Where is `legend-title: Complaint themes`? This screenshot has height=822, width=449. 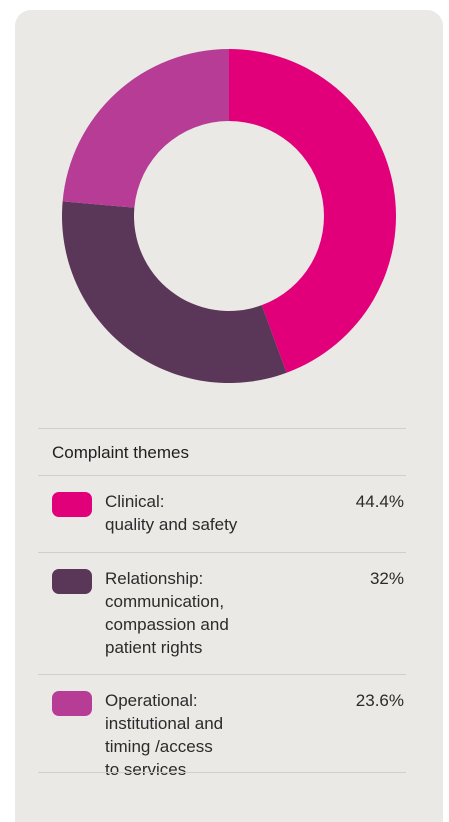 legend-title: Complaint themes is located at coordinates (121, 452).